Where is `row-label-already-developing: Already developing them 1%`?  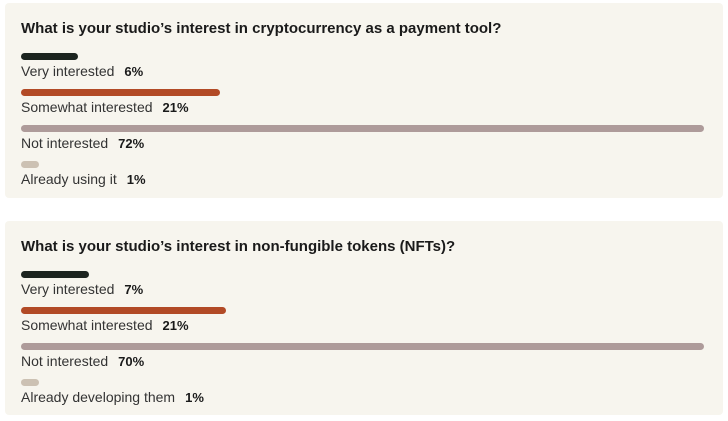 row-label-already-developing: Already developing them 1% is located at coordinates (112, 397).